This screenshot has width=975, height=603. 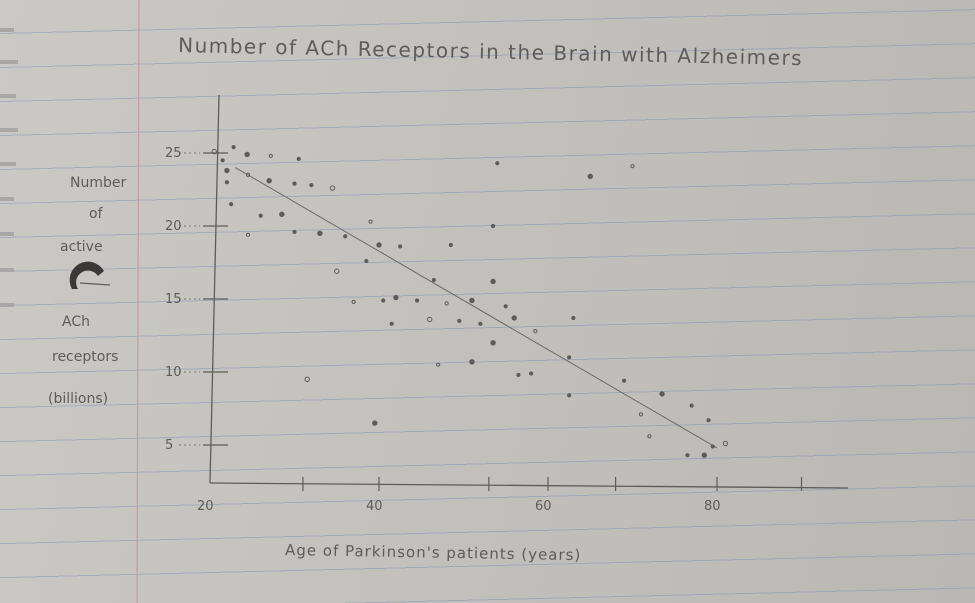 I want to click on y-tick-label: 5, so click(x=169, y=445).